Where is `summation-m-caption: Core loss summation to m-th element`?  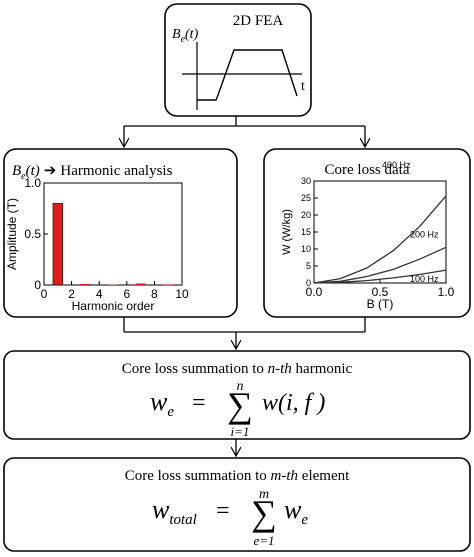 summation-m-caption: Core loss summation to m-th element is located at coordinates (237, 476).